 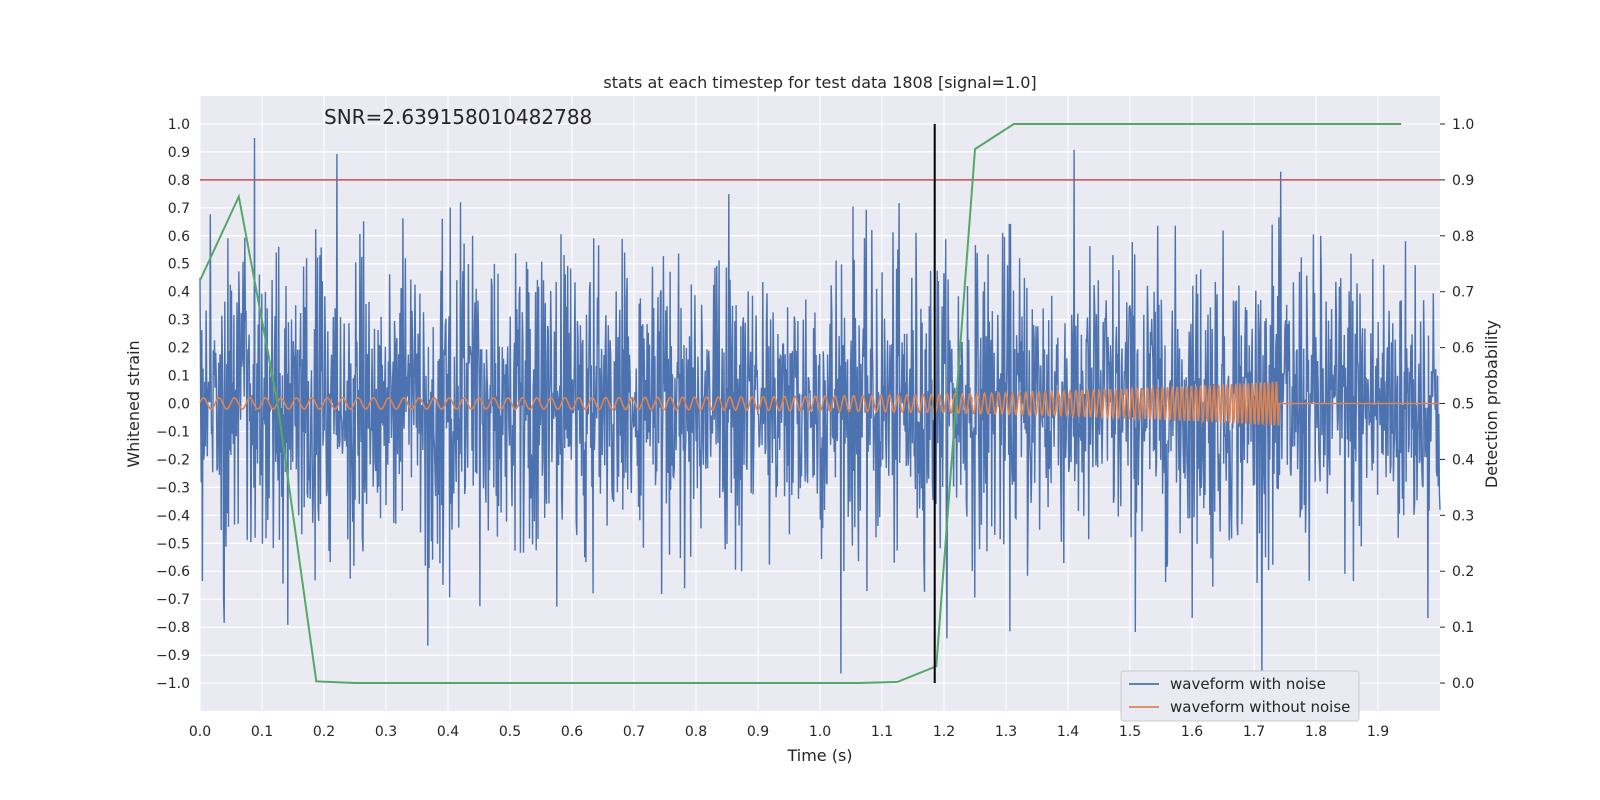 What do you see at coordinates (882, 732) in the screenshot?
I see `x-tick-label: 1.1` at bounding box center [882, 732].